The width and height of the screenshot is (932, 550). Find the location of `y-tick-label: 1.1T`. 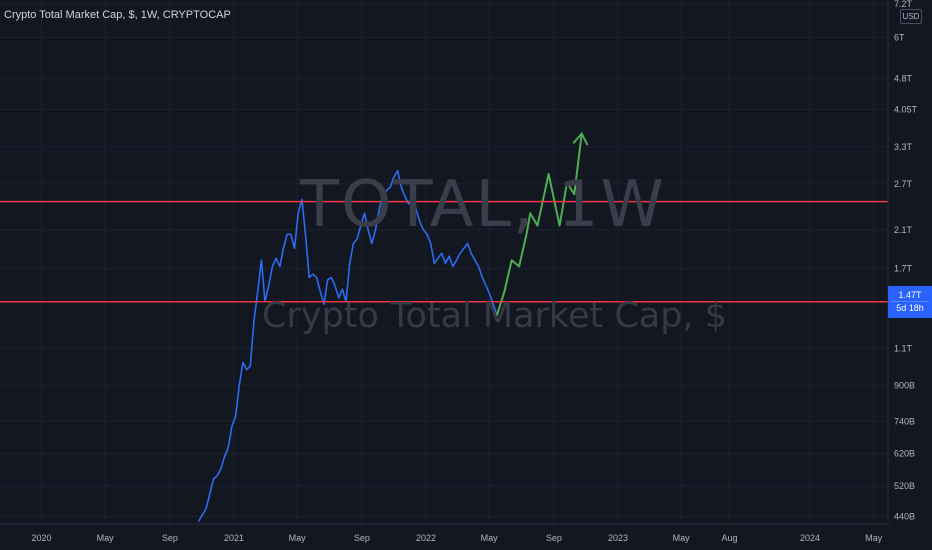

y-tick-label: 1.1T is located at coordinates (903, 349).